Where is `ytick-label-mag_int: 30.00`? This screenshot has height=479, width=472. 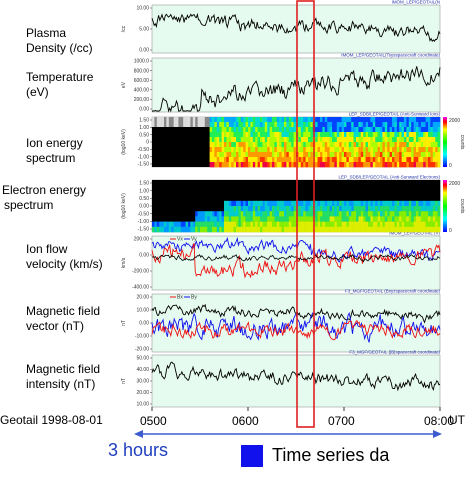 ytick-label-mag_int: 30.00 is located at coordinates (142, 382).